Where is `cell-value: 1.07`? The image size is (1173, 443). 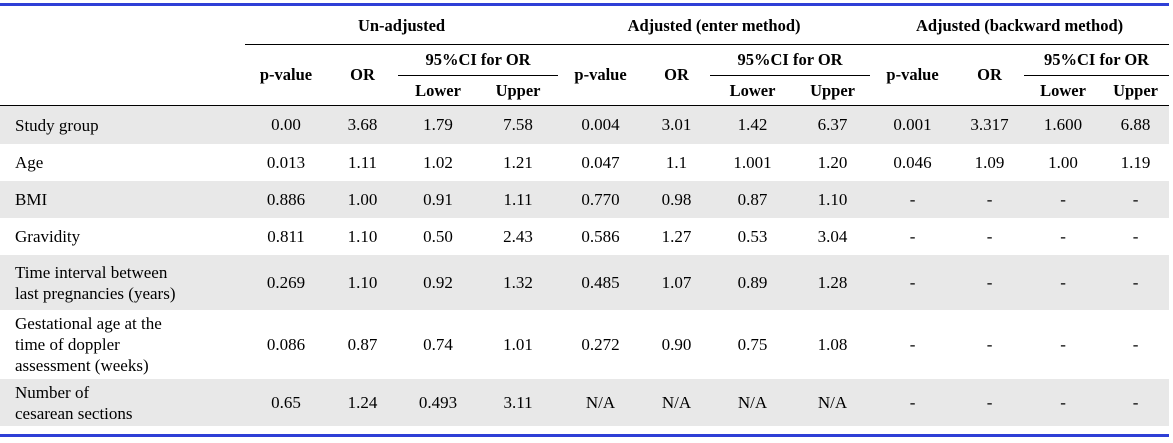
cell-value: 1.07 is located at coordinates (677, 282).